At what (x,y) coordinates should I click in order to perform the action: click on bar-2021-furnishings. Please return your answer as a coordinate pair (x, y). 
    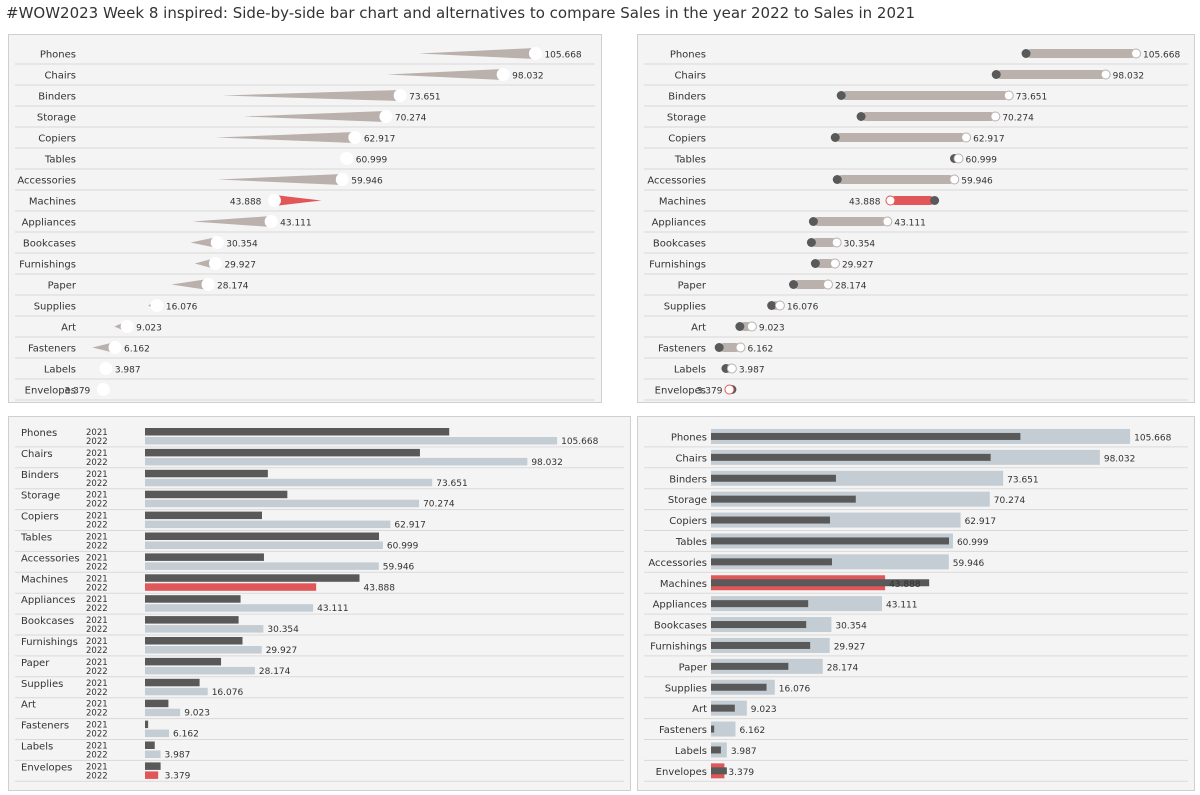
    Looking at the image, I should click on (761, 645).